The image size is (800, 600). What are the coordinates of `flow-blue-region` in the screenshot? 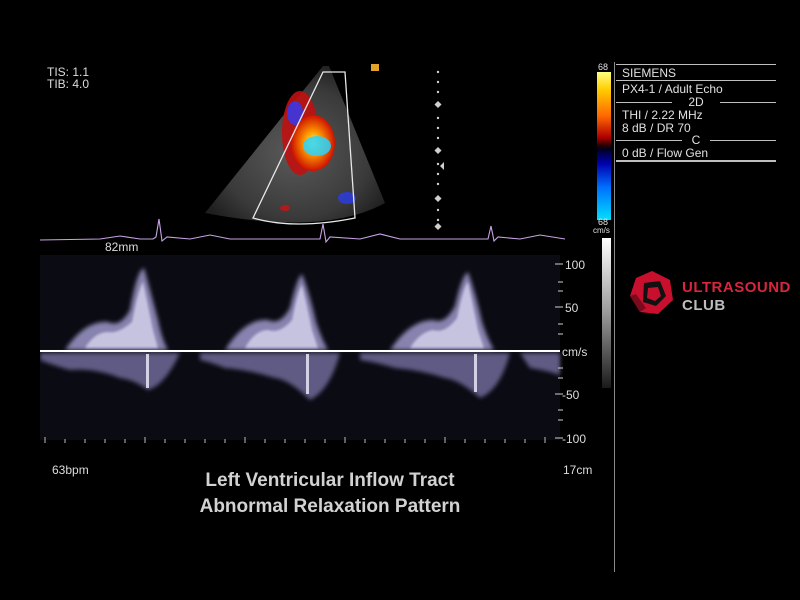 It's located at (295, 113).